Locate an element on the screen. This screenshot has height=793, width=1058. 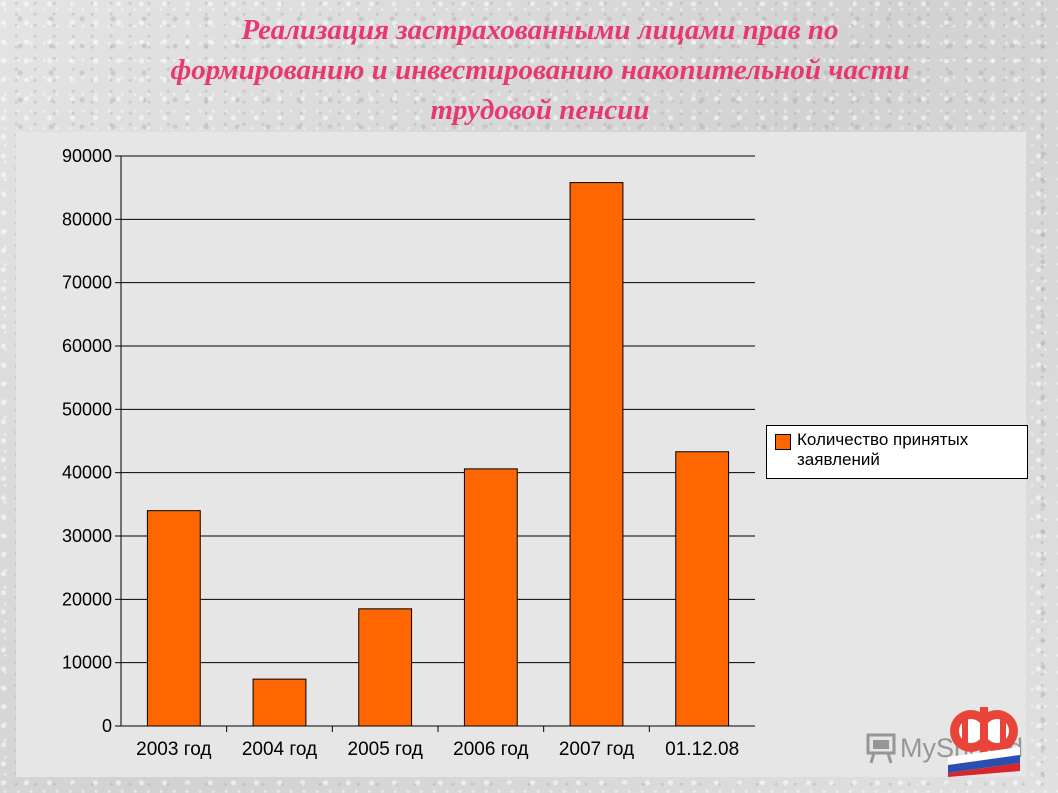
y-tick-label: 20000 is located at coordinates (87, 599).